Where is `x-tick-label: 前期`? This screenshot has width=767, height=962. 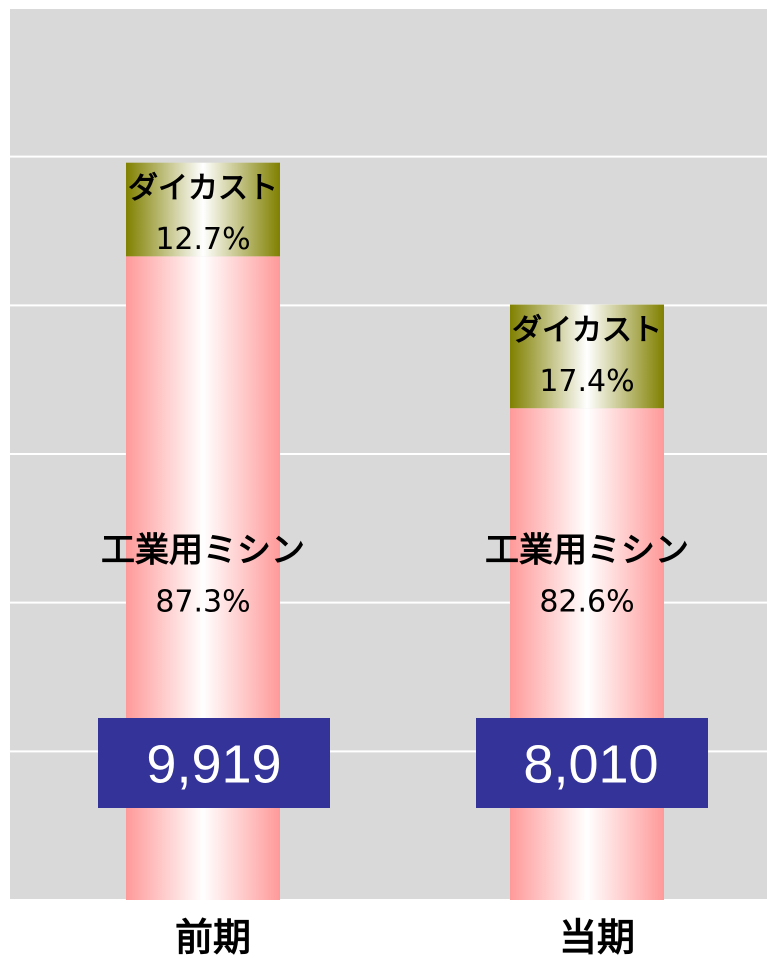 x-tick-label: 前期 is located at coordinates (213, 938).